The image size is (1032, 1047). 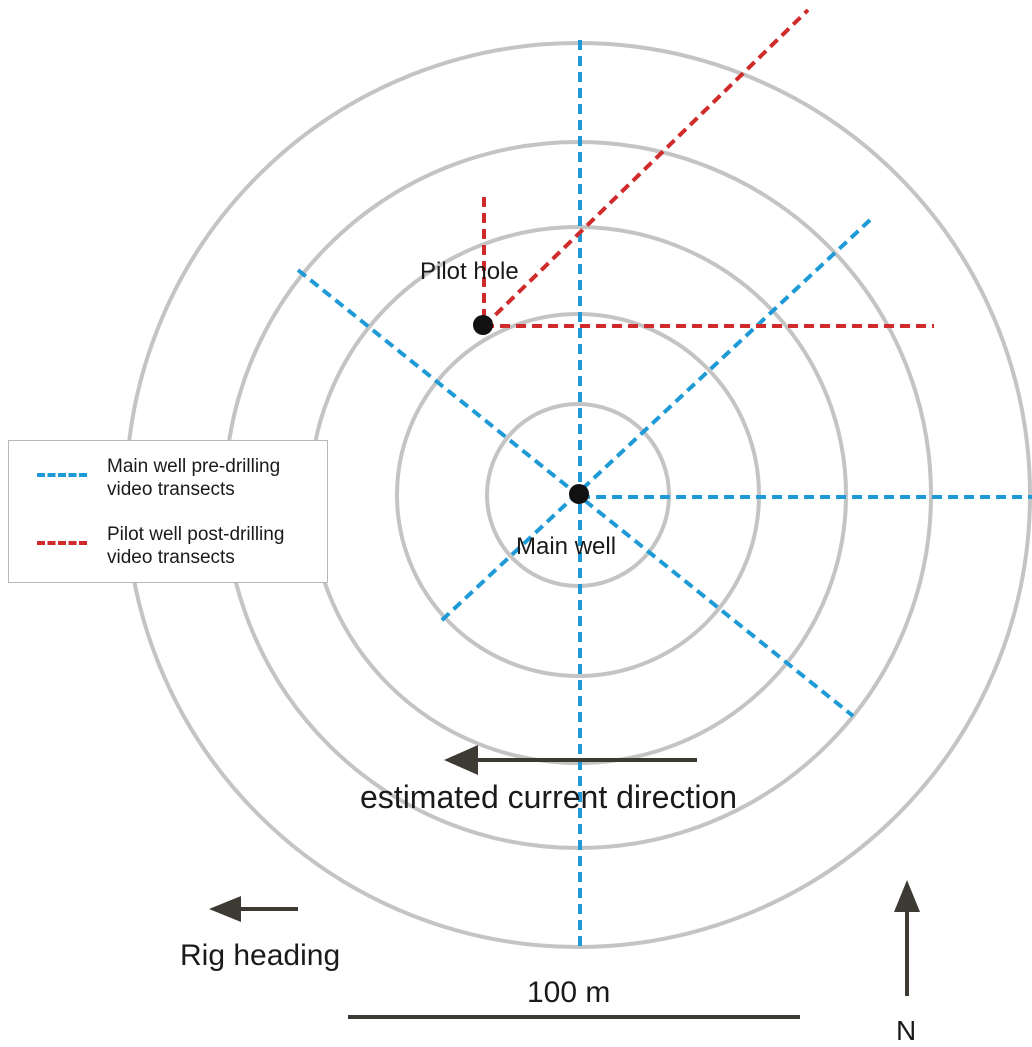 I want to click on current-direction-label: estimated current direction, so click(x=548, y=797).